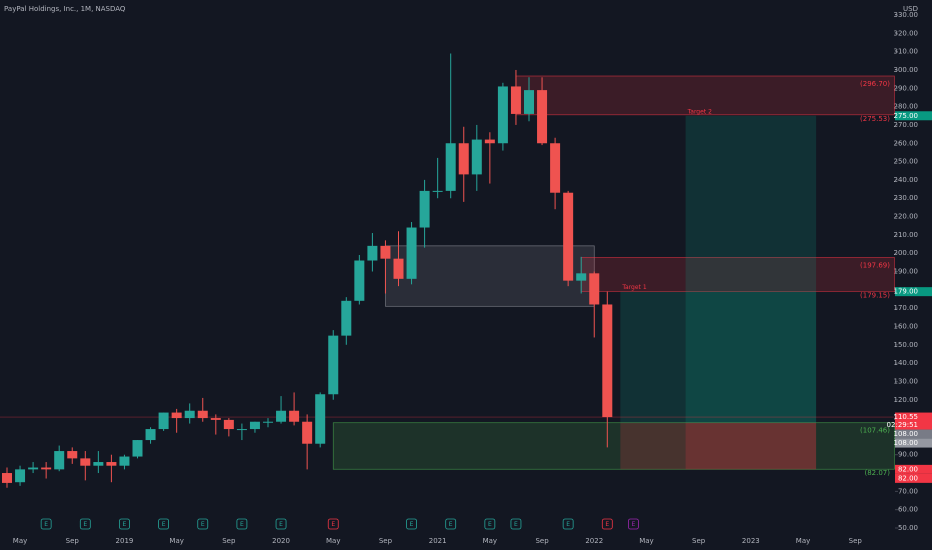  What do you see at coordinates (438, 541) in the screenshot?
I see `x-tick-label: 2021` at bounding box center [438, 541].